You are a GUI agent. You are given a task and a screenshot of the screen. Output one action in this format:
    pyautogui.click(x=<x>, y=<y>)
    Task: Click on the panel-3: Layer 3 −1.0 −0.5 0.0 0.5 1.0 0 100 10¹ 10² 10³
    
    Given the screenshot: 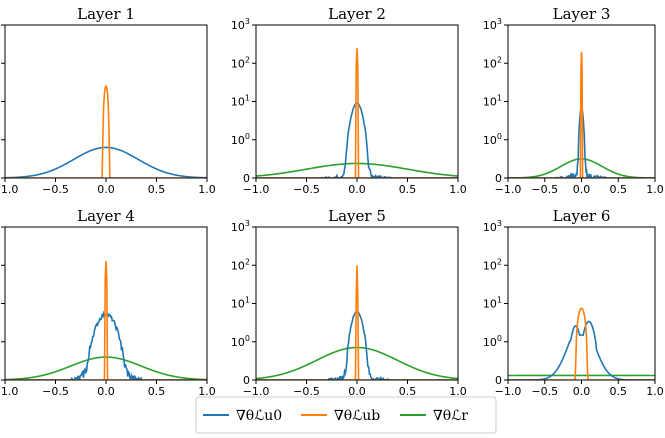 What is the action you would take?
    pyautogui.click(x=573, y=100)
    